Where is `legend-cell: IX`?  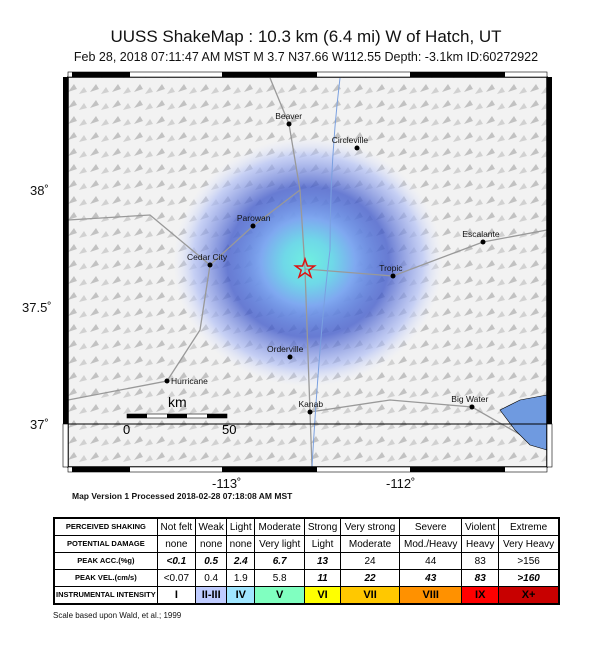 legend-cell: IX is located at coordinates (480, 595).